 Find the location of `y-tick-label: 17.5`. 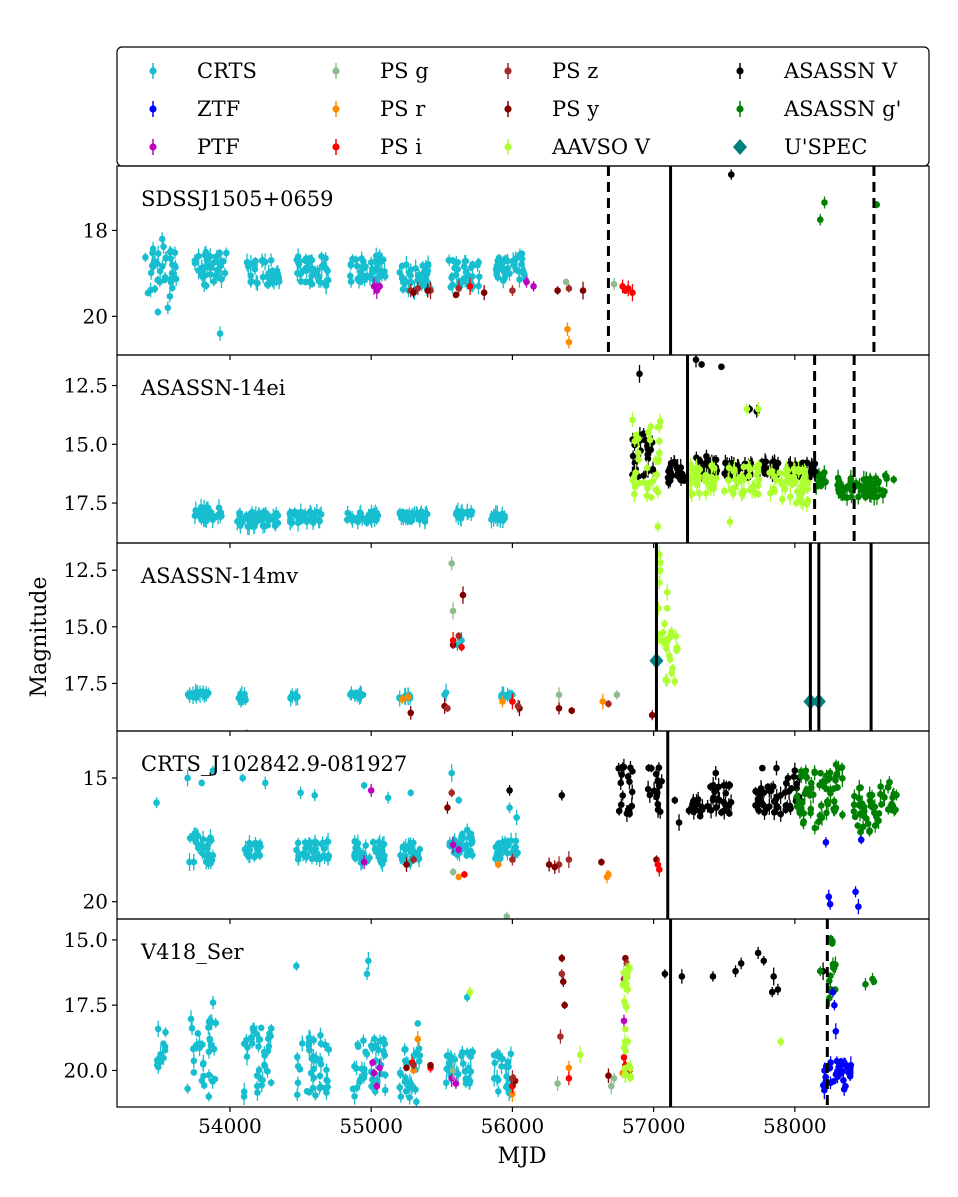

y-tick-label: 17.5 is located at coordinates (85, 503).